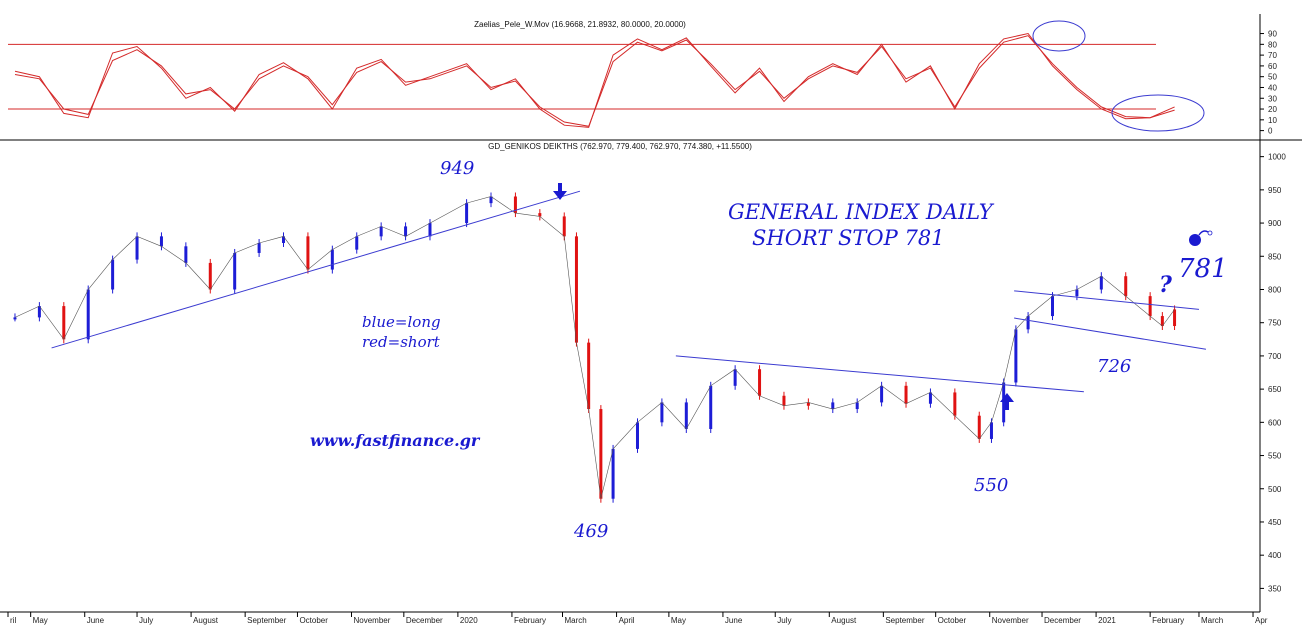 This screenshot has height=632, width=1302. I want to click on osc-y-tick-label: 10, so click(1272, 120).